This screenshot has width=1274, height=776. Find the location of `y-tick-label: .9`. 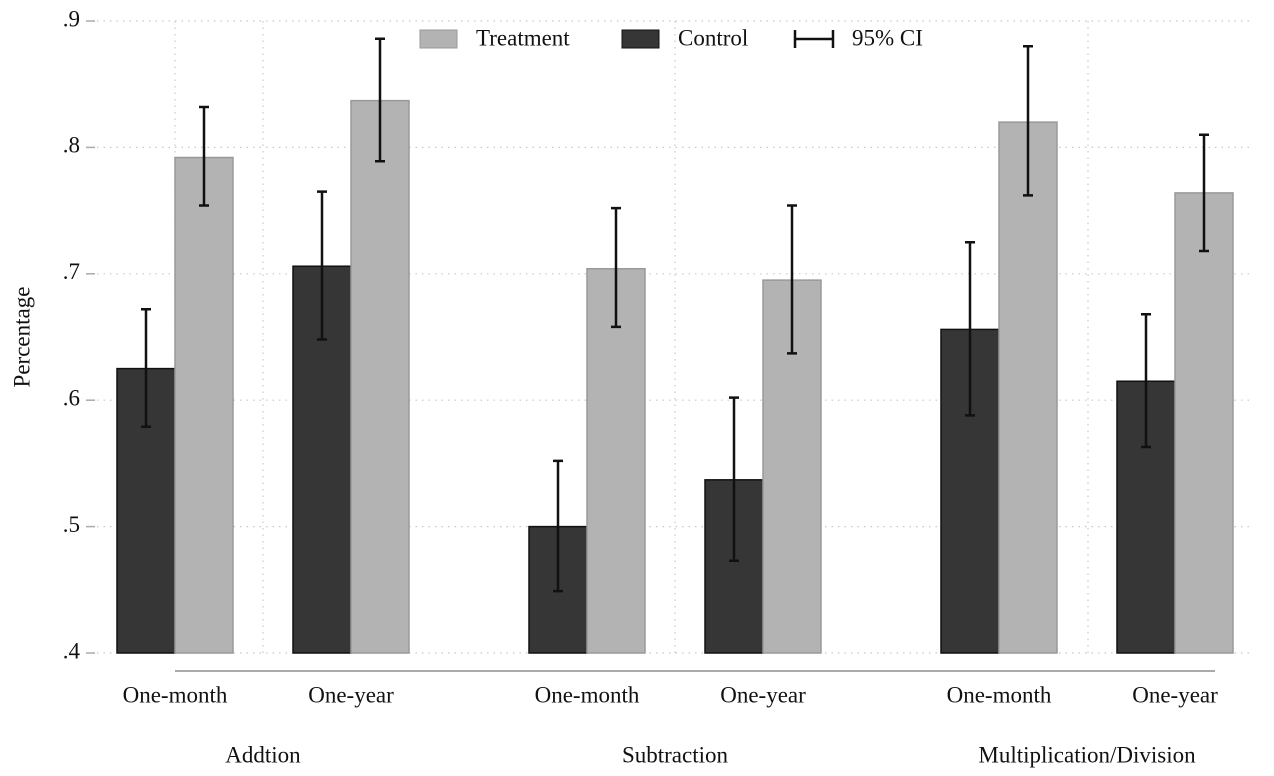

y-tick-label: .9 is located at coordinates (71, 18).